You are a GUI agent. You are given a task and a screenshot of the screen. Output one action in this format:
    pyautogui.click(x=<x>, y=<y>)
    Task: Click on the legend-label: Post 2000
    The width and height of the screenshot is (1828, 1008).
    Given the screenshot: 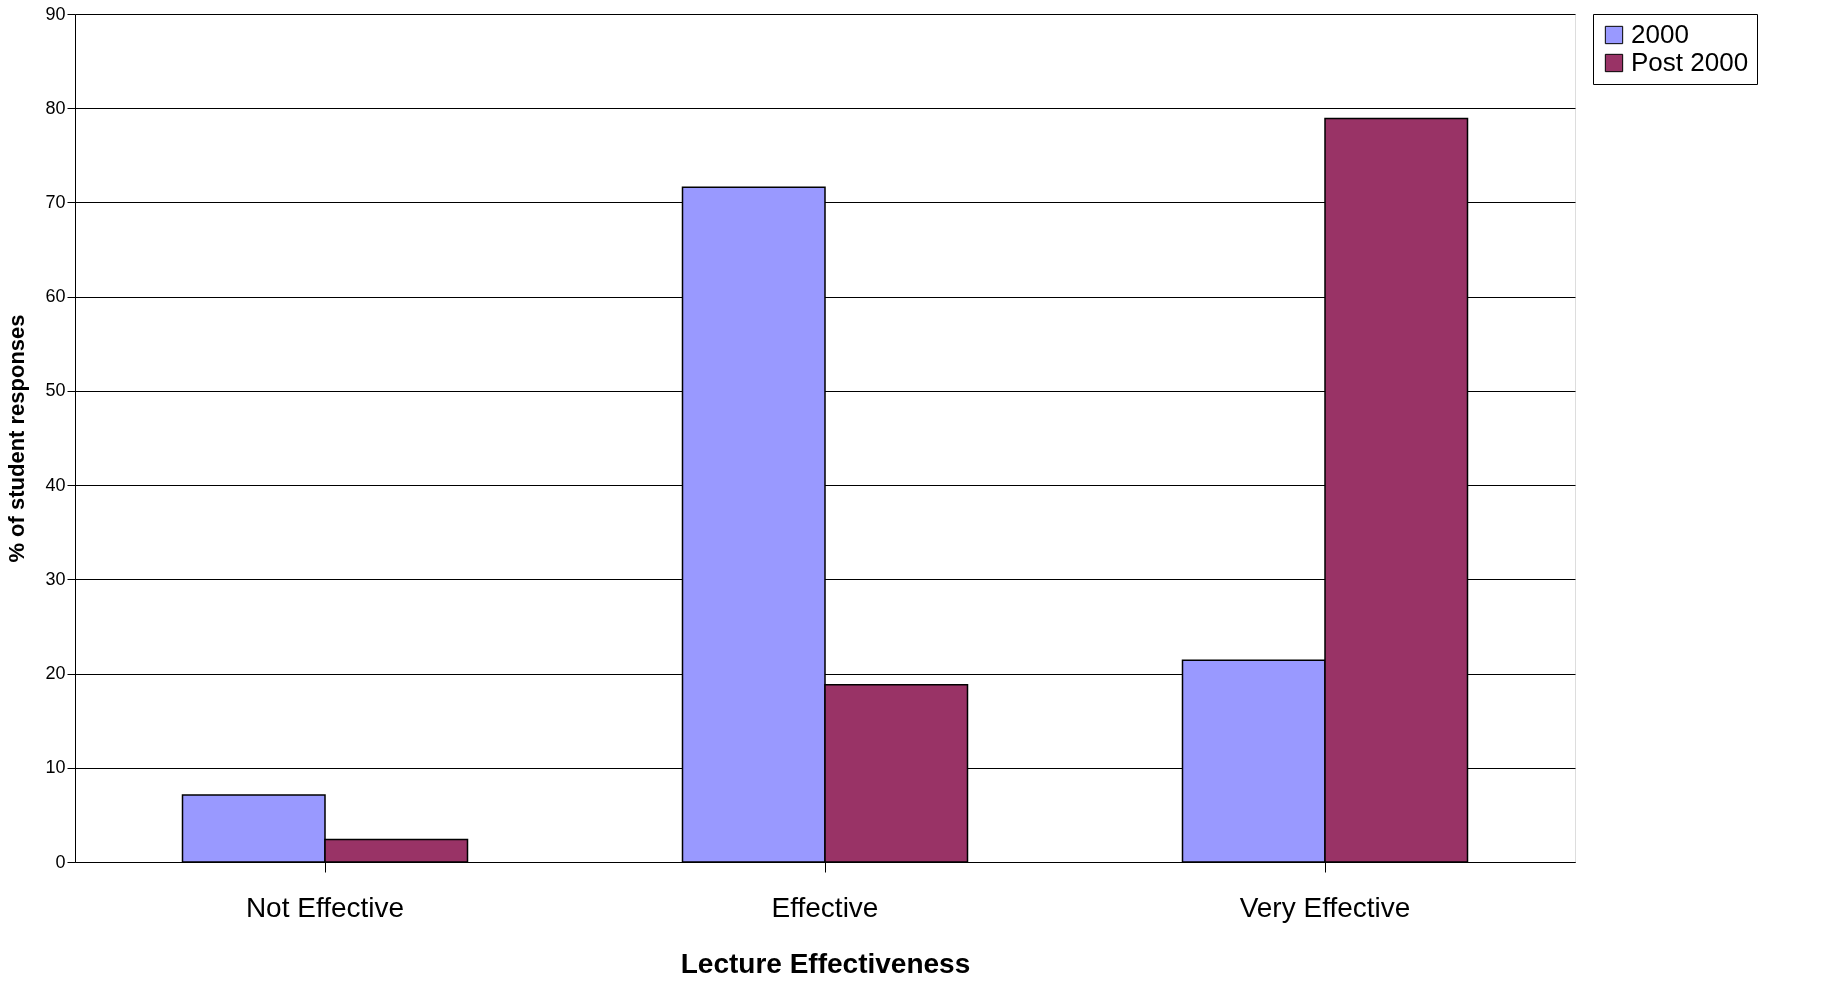 What is the action you would take?
    pyautogui.click(x=1690, y=62)
    